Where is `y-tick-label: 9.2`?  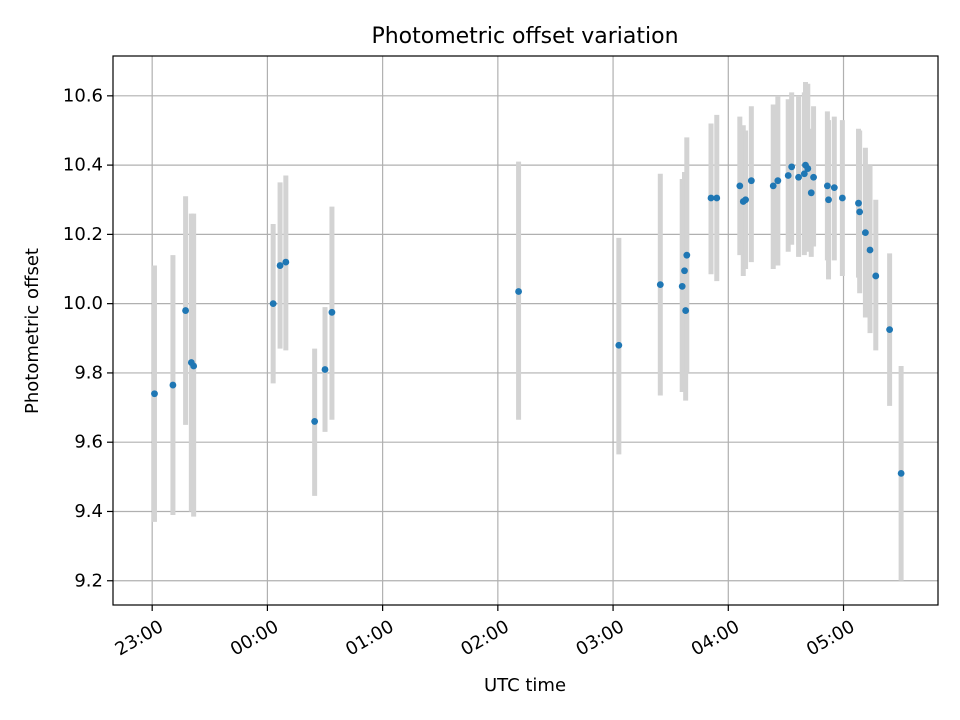
y-tick-label: 9.2 is located at coordinates (88, 580).